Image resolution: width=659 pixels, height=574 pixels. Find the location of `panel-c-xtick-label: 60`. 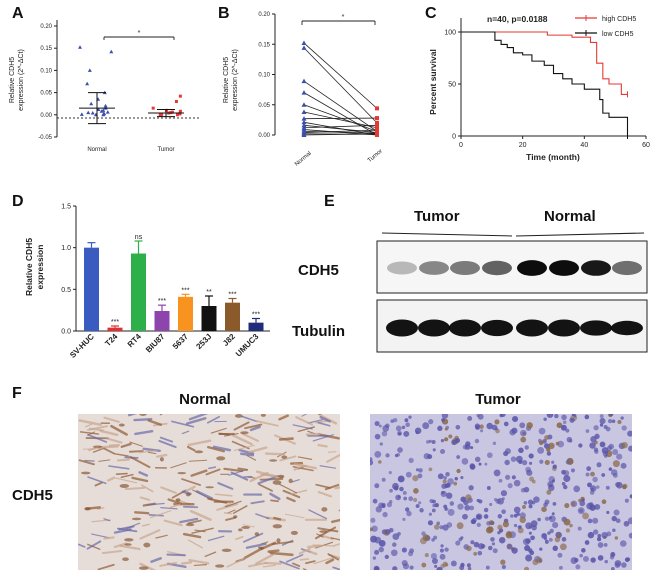

panel-c-xtick-label: 60 is located at coordinates (646, 145).